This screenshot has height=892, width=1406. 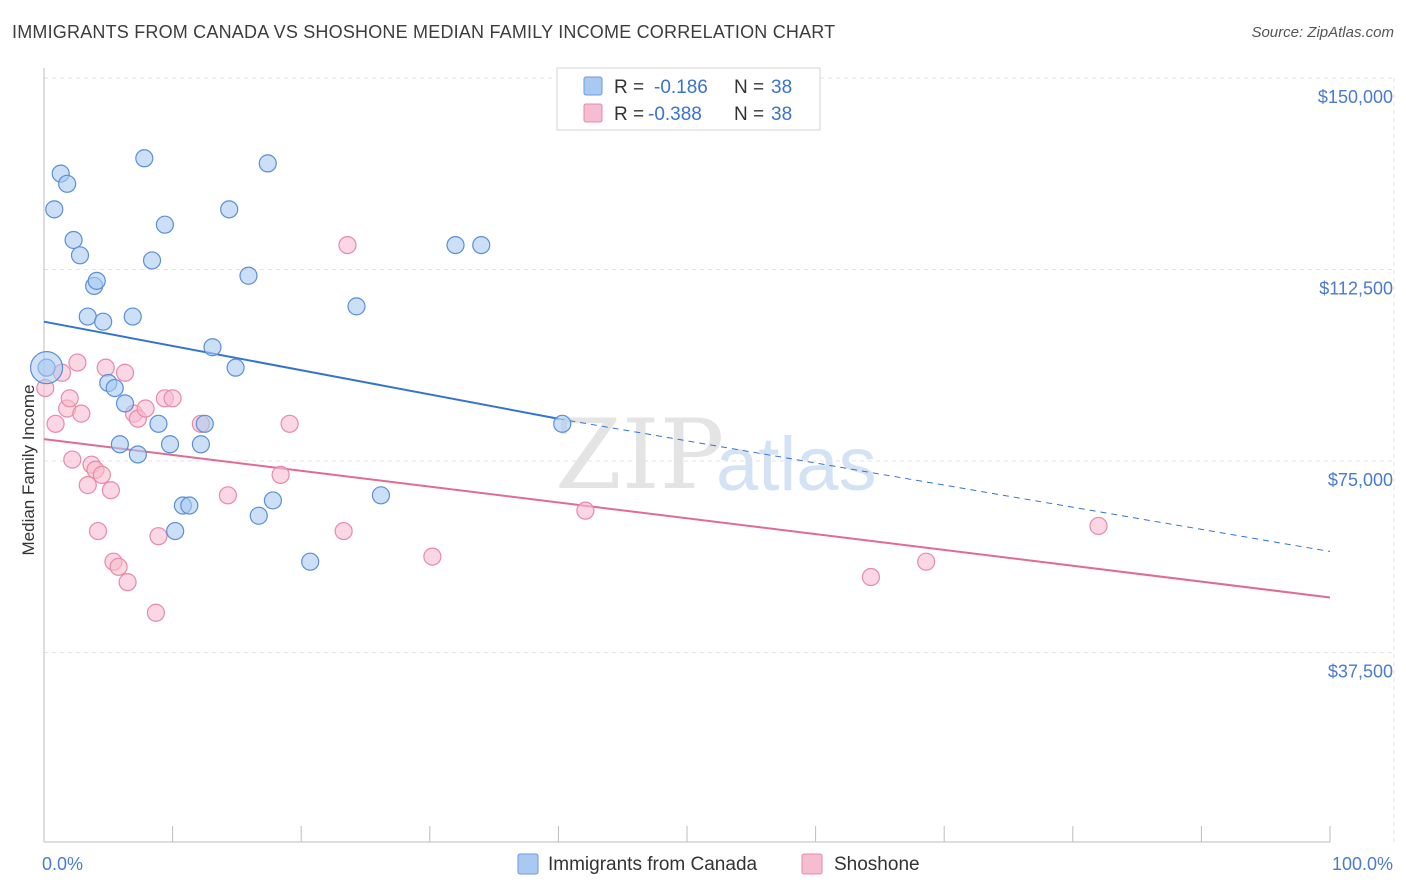 What do you see at coordinates (688, 99) in the screenshot?
I see `legend-top: R = -0.186 N = 38 R = -0.388 N = 38` at bounding box center [688, 99].